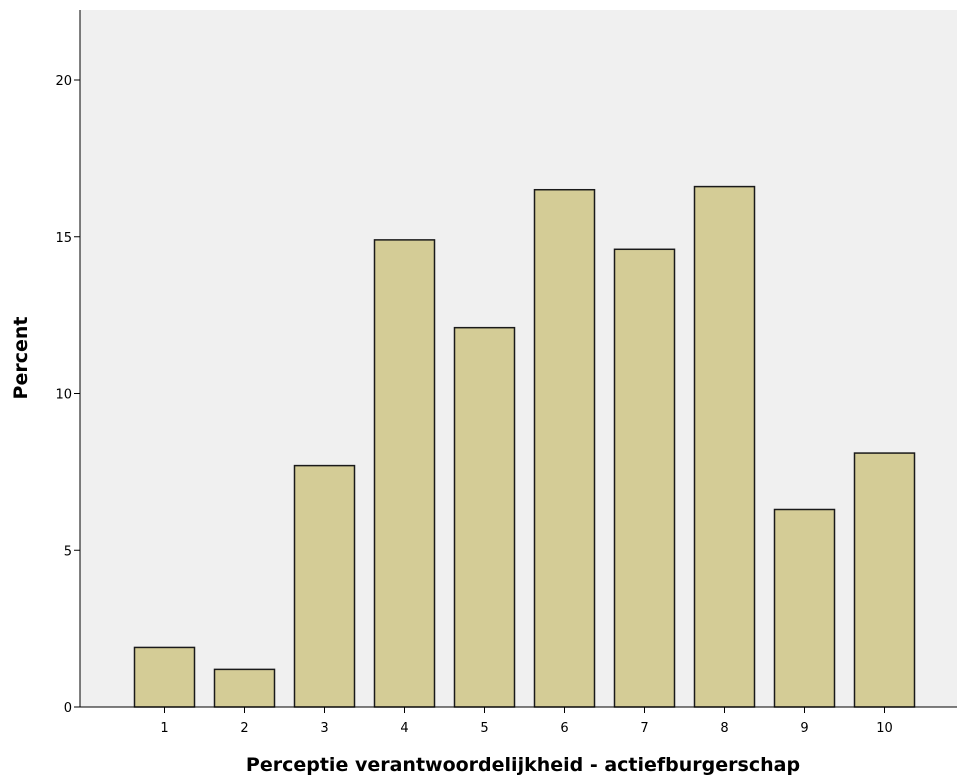 This screenshot has width=957, height=778. Describe the element at coordinates (164, 728) in the screenshot. I see `x-tick-label: 1` at that location.